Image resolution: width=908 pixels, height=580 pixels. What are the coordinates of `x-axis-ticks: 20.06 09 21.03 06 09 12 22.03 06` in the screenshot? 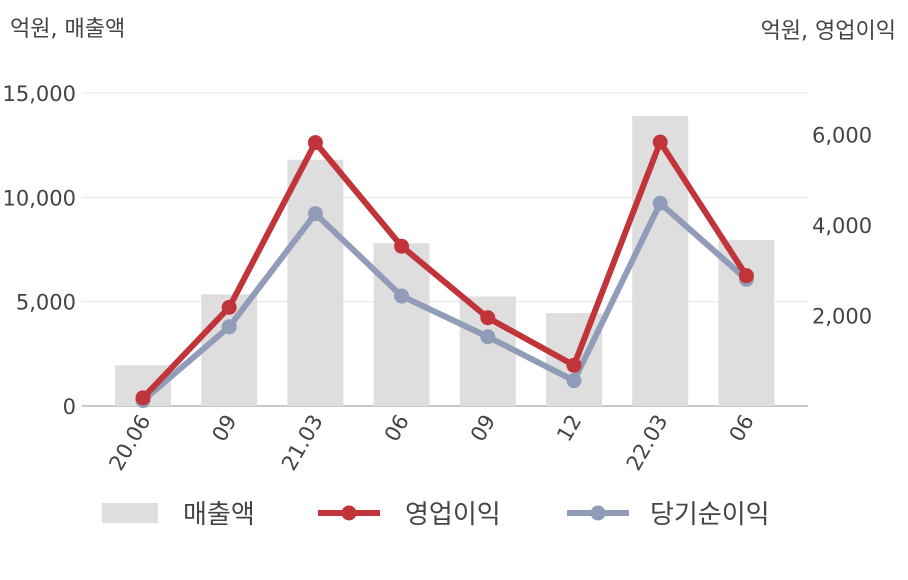 It's located at (431, 443).